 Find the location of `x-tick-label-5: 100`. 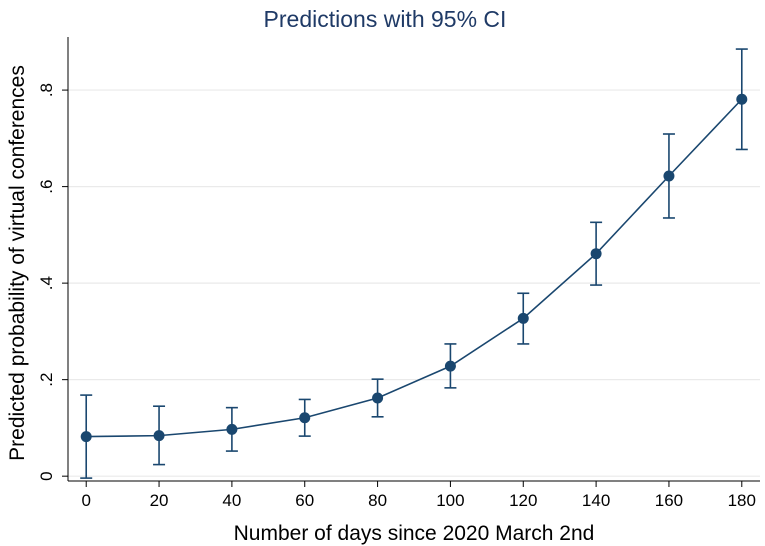

x-tick-label-5: 100 is located at coordinates (450, 500).